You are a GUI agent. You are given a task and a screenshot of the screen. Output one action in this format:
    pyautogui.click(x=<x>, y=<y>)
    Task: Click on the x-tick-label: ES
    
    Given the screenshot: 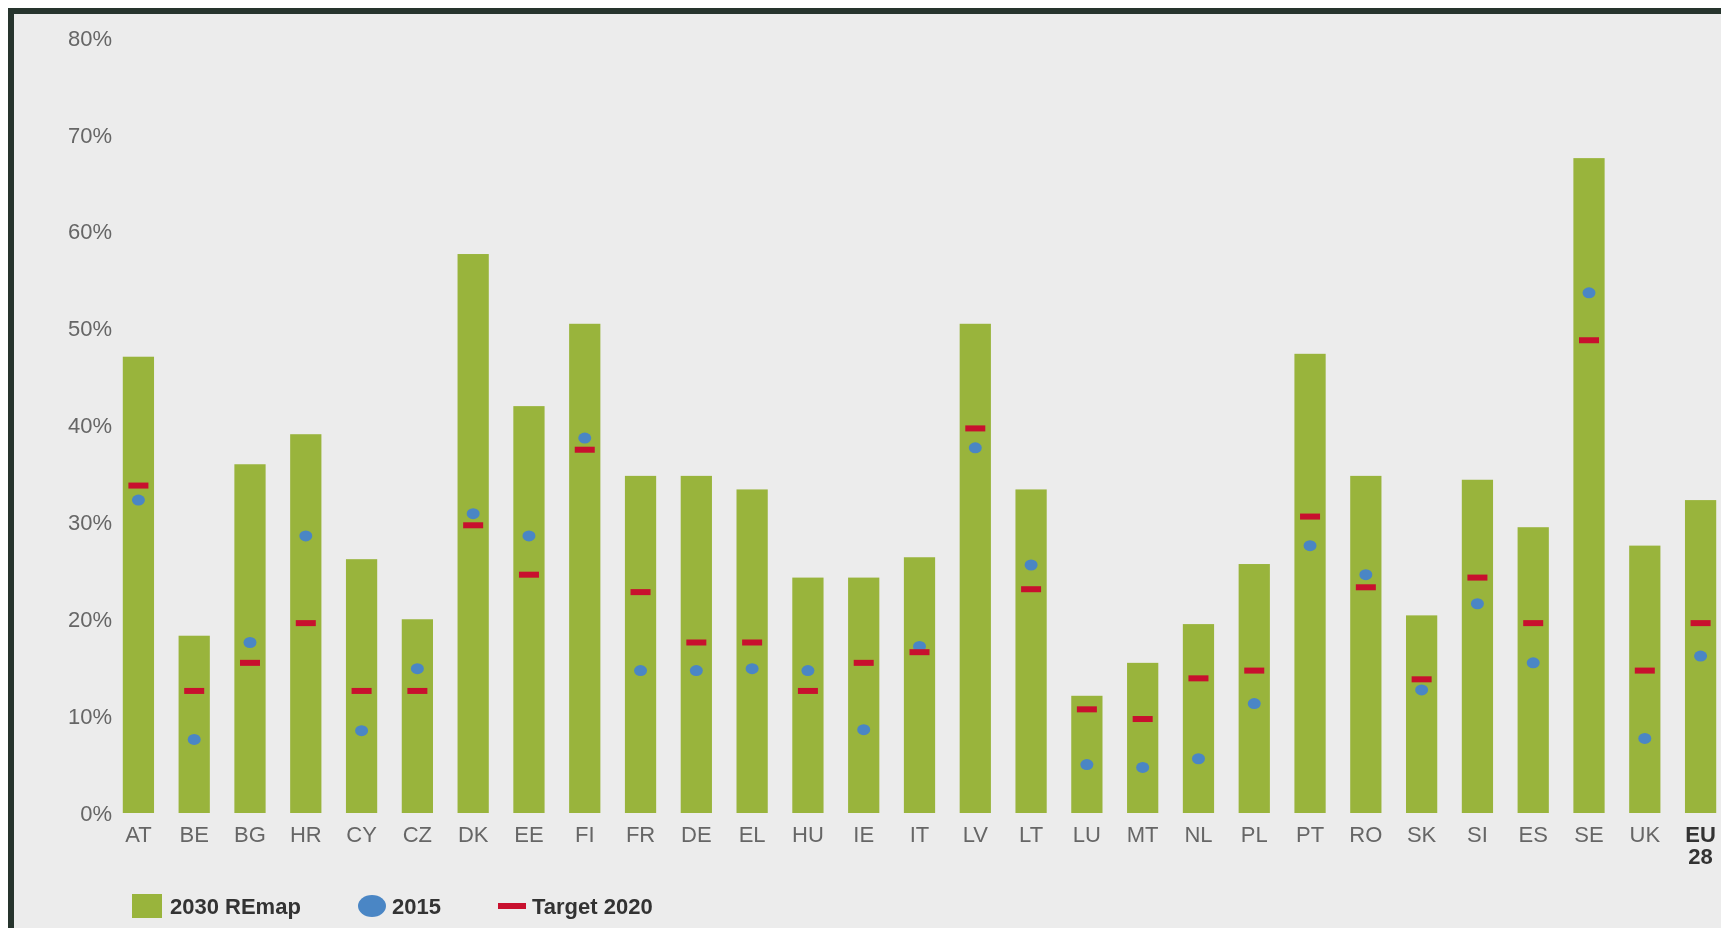 What is the action you would take?
    pyautogui.click(x=1533, y=834)
    